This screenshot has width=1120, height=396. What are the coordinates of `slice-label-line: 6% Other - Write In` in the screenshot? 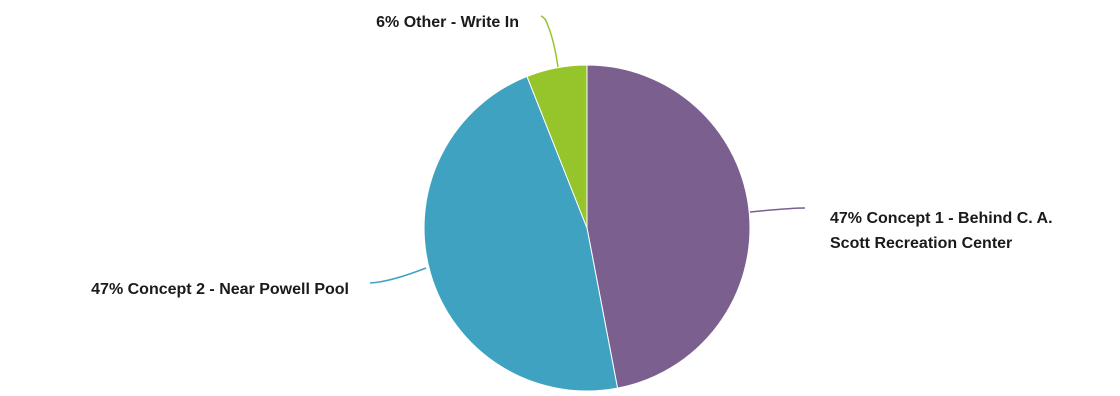 It's located at (447, 22).